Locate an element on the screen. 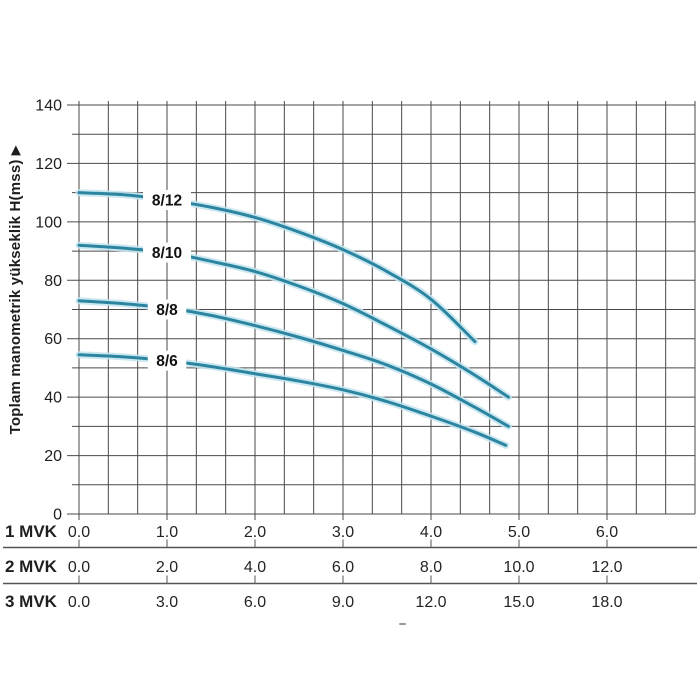 This screenshot has height=700, width=700. x-axis-ticks is located at coordinates (343, 517).